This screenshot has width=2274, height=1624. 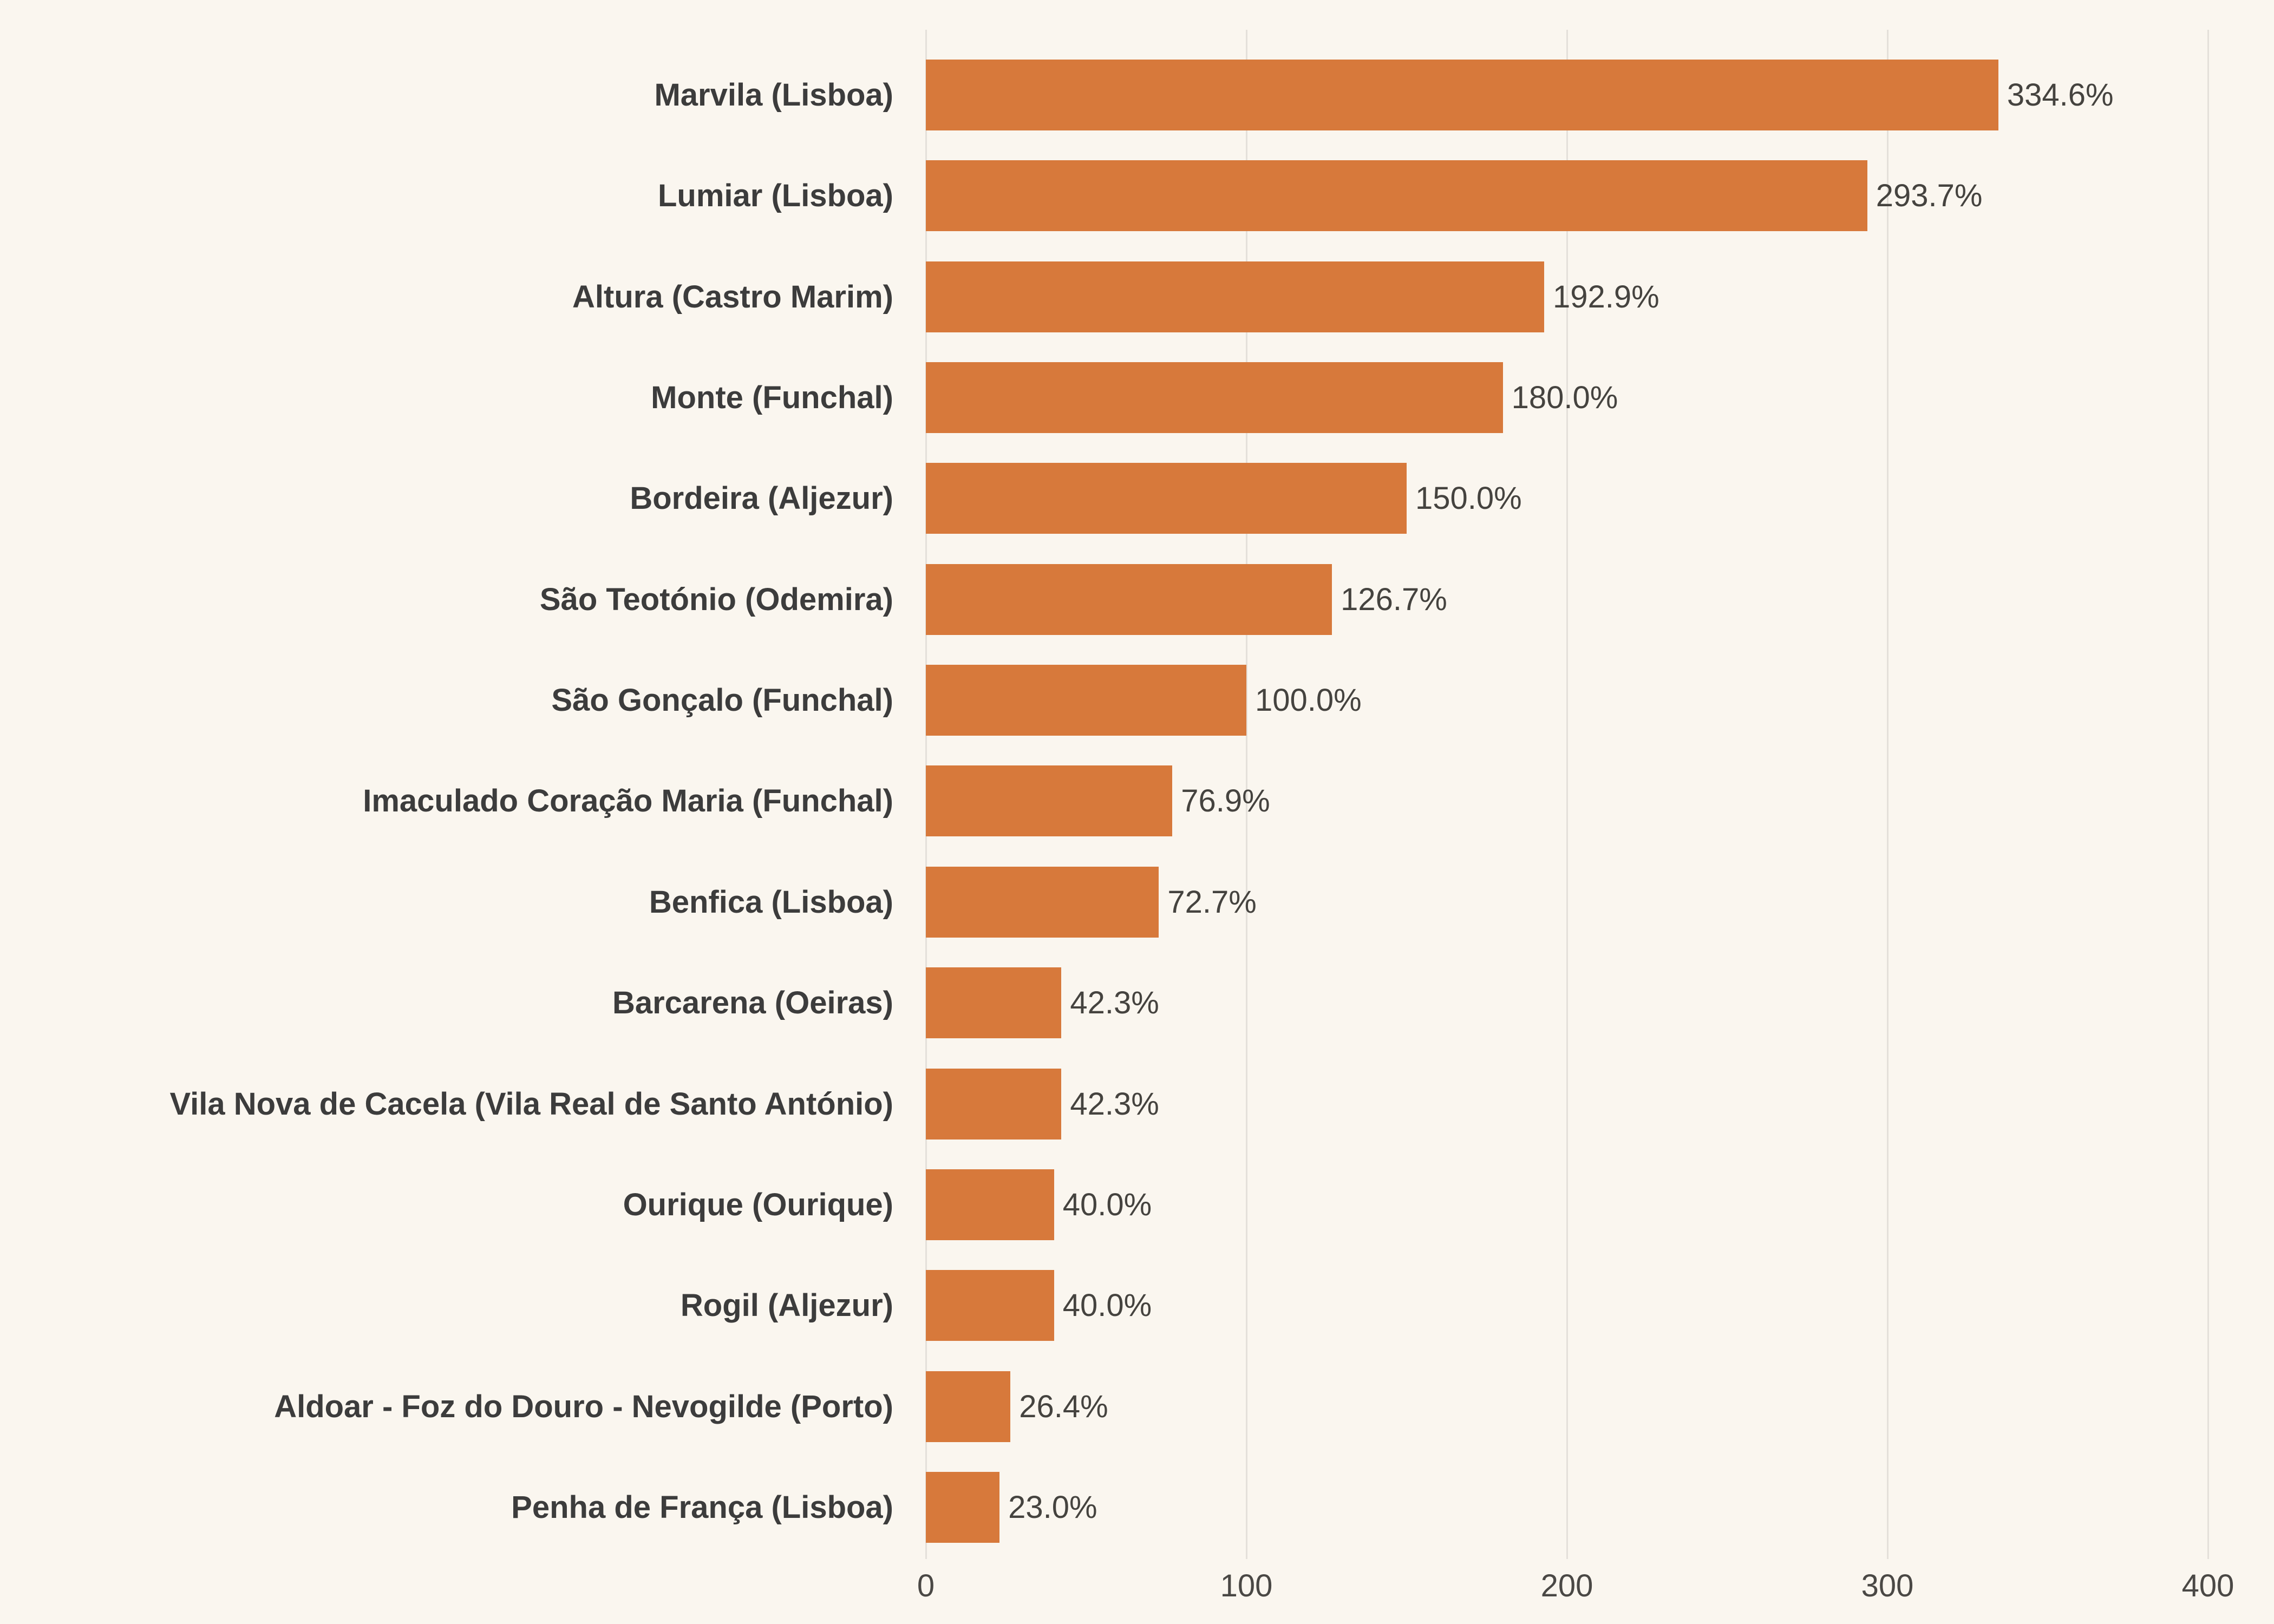 I want to click on bar-row: 76.9%, so click(x=1567, y=801).